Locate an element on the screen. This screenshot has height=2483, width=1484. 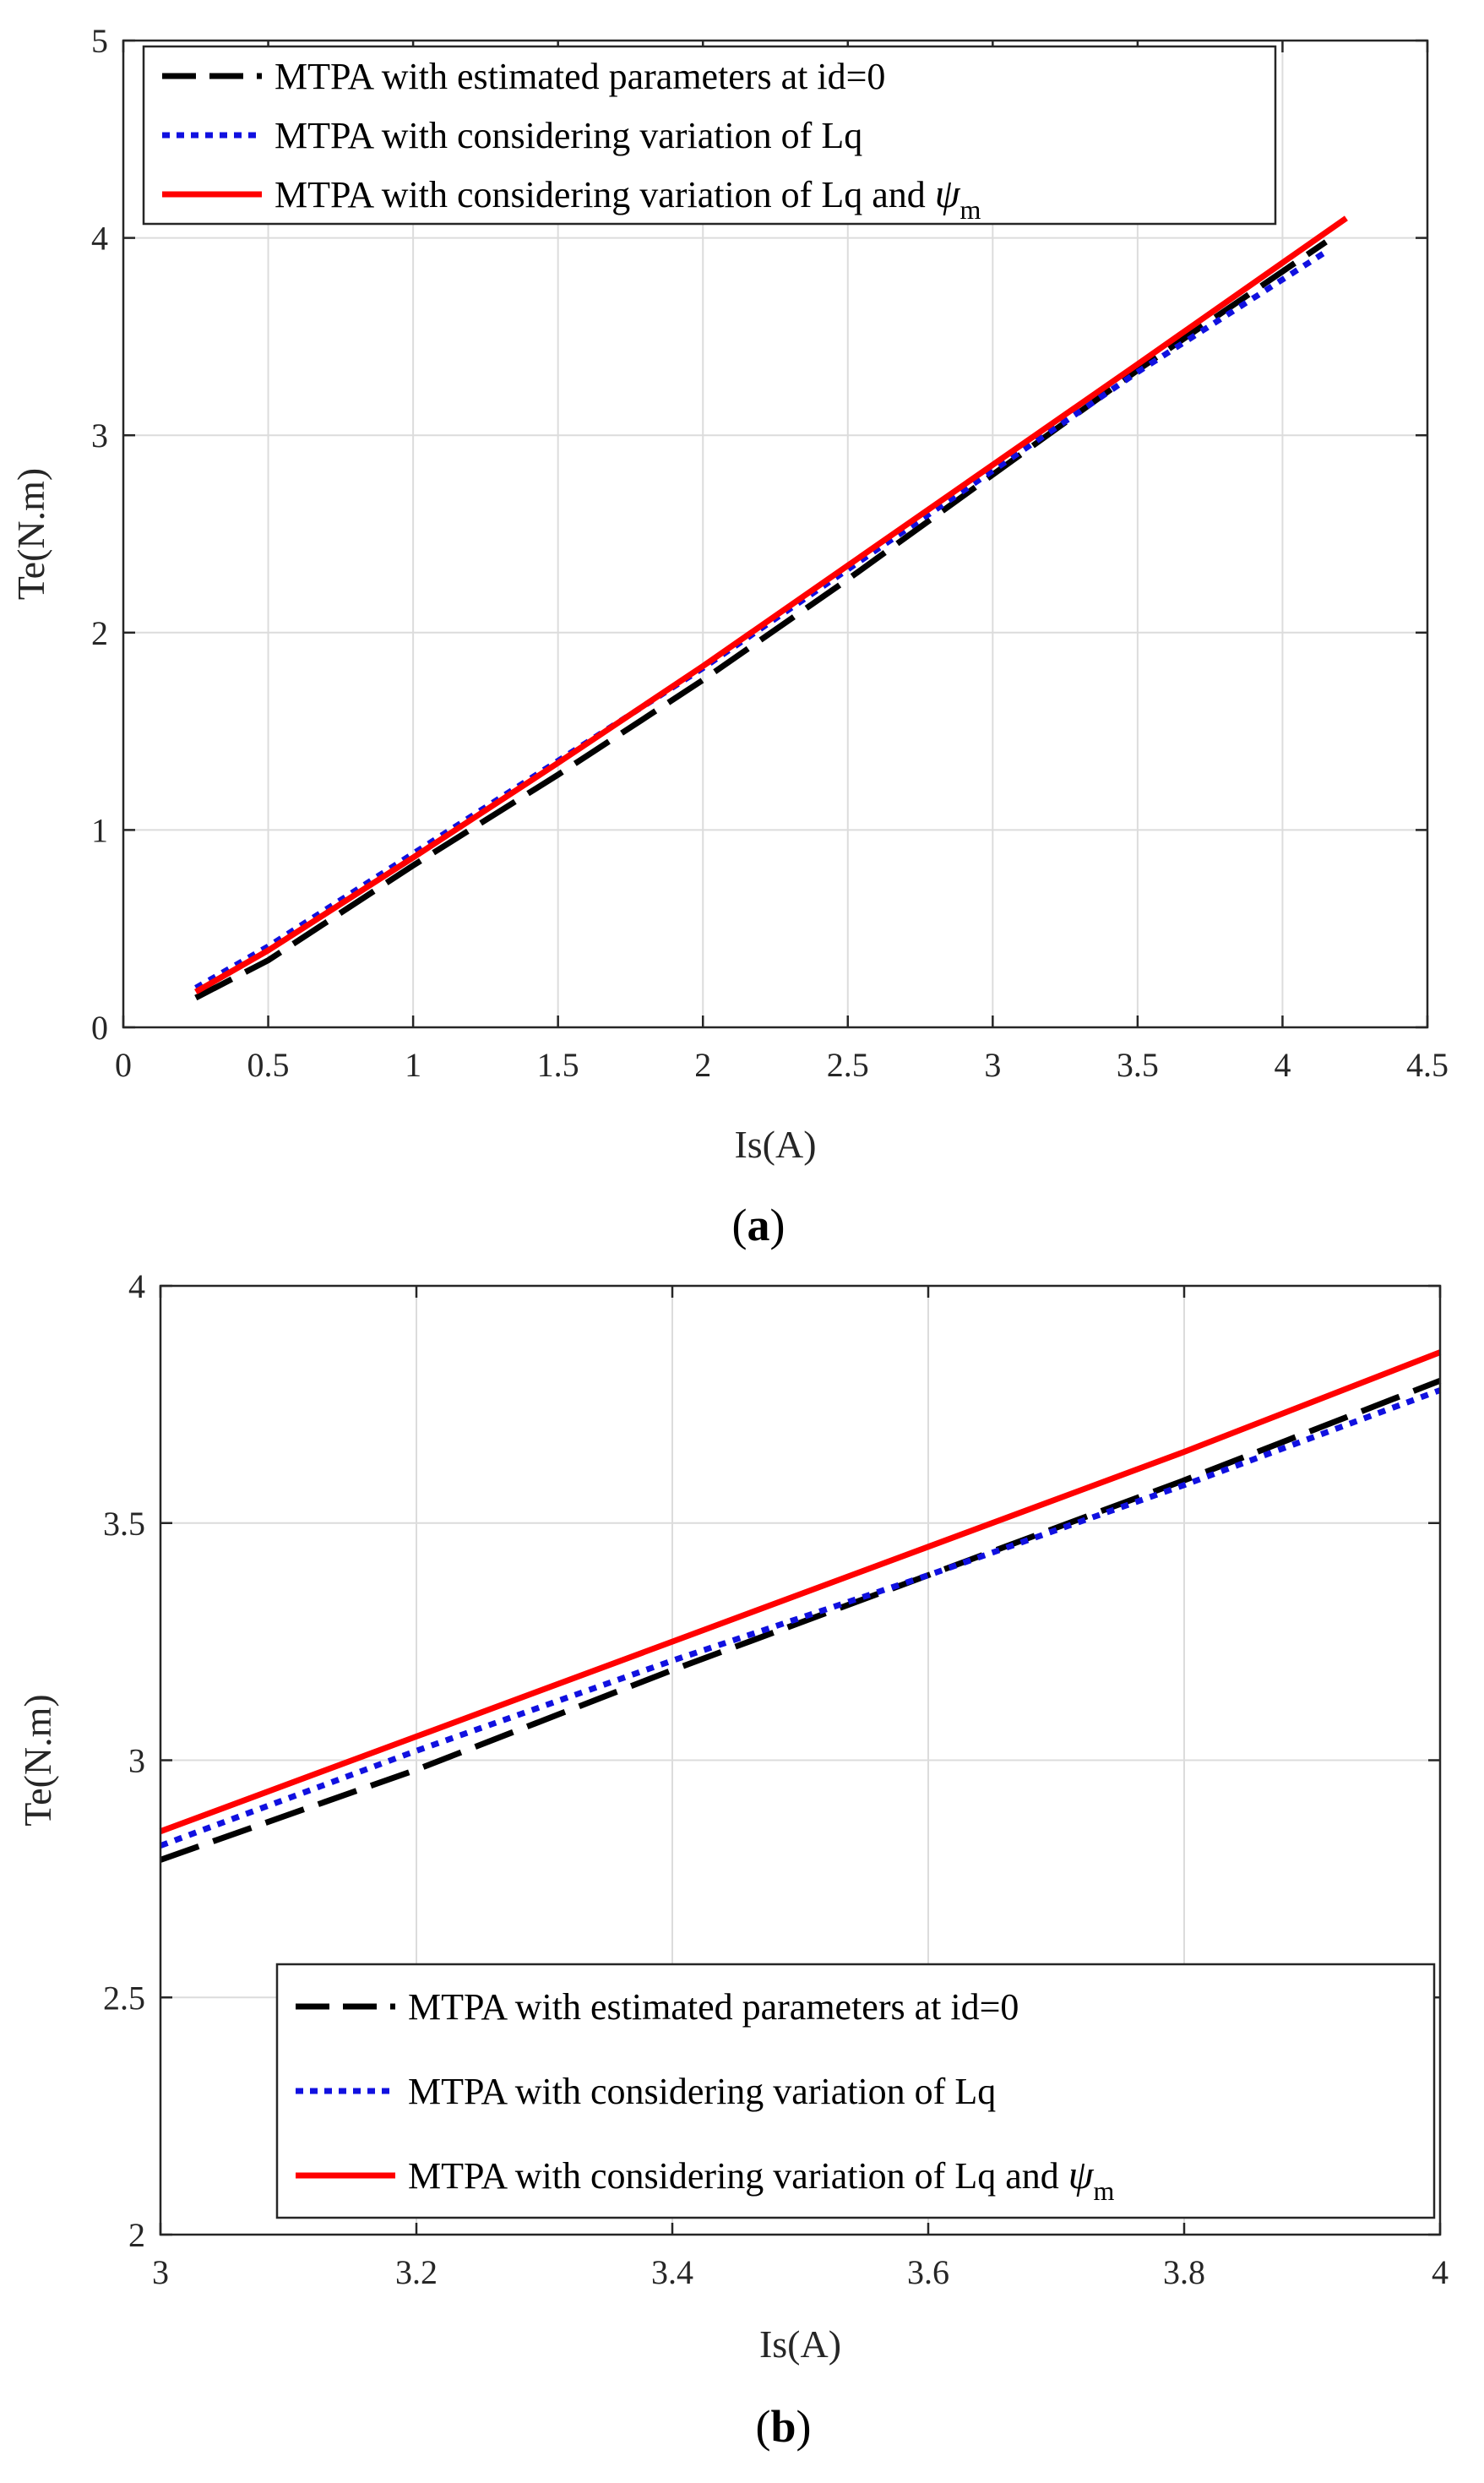
x-tick-label: 3.6 is located at coordinates (928, 2272).